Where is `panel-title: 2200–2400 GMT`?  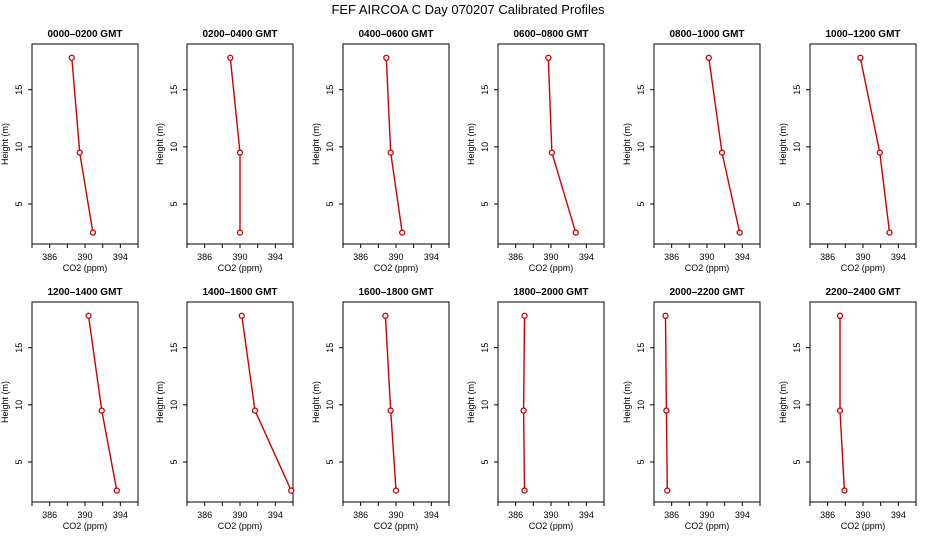 panel-title: 2200–2400 GMT is located at coordinates (862, 292).